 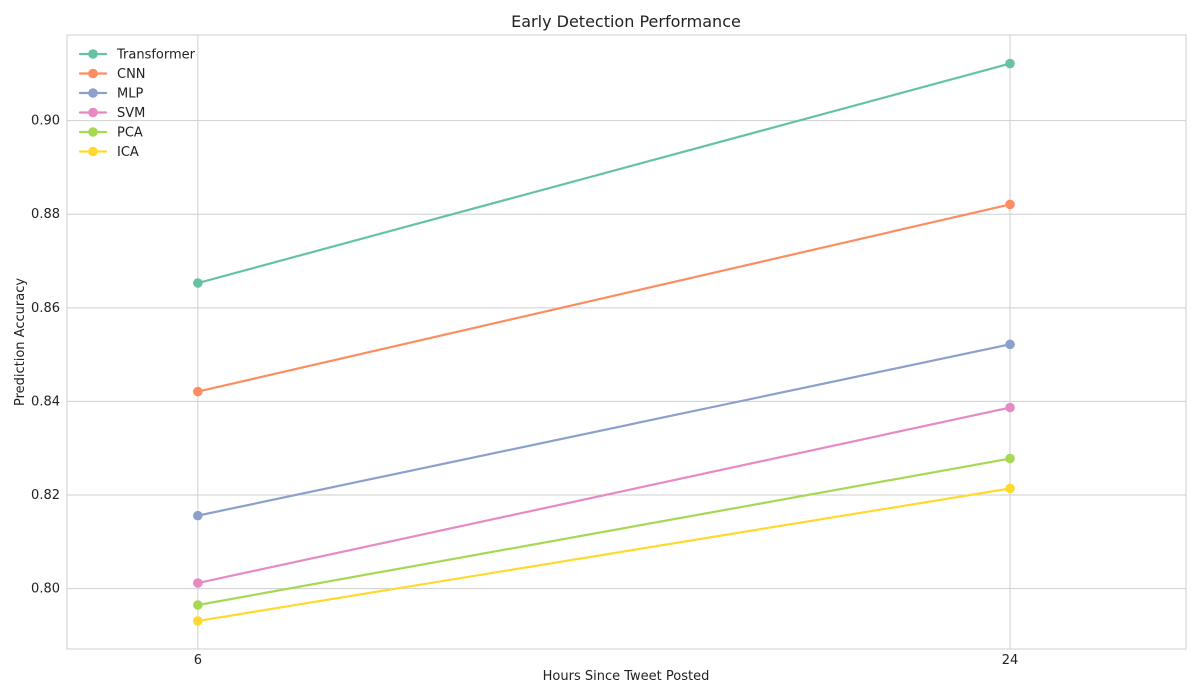 What do you see at coordinates (128, 152) in the screenshot?
I see `legend-label: ICA` at bounding box center [128, 152].